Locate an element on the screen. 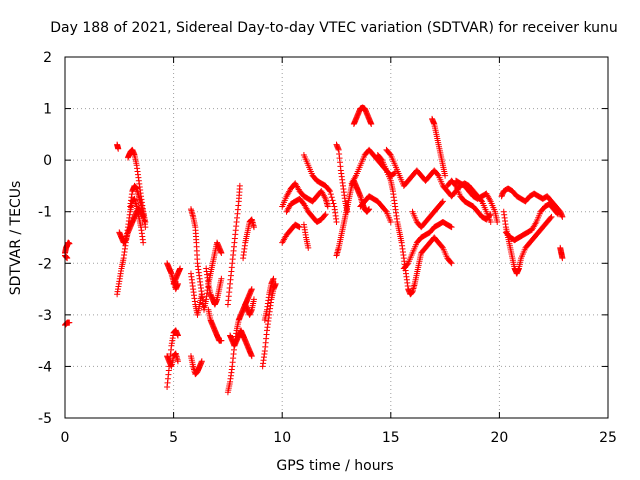 Image resolution: width=640 pixels, height=480 pixels. x-tick-label: 0 is located at coordinates (65, 438).